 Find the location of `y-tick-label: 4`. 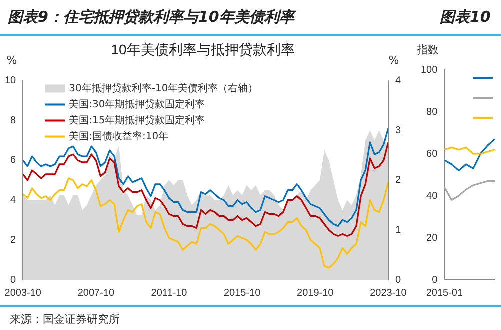

y-tick-label: 4 is located at coordinates (13, 200).